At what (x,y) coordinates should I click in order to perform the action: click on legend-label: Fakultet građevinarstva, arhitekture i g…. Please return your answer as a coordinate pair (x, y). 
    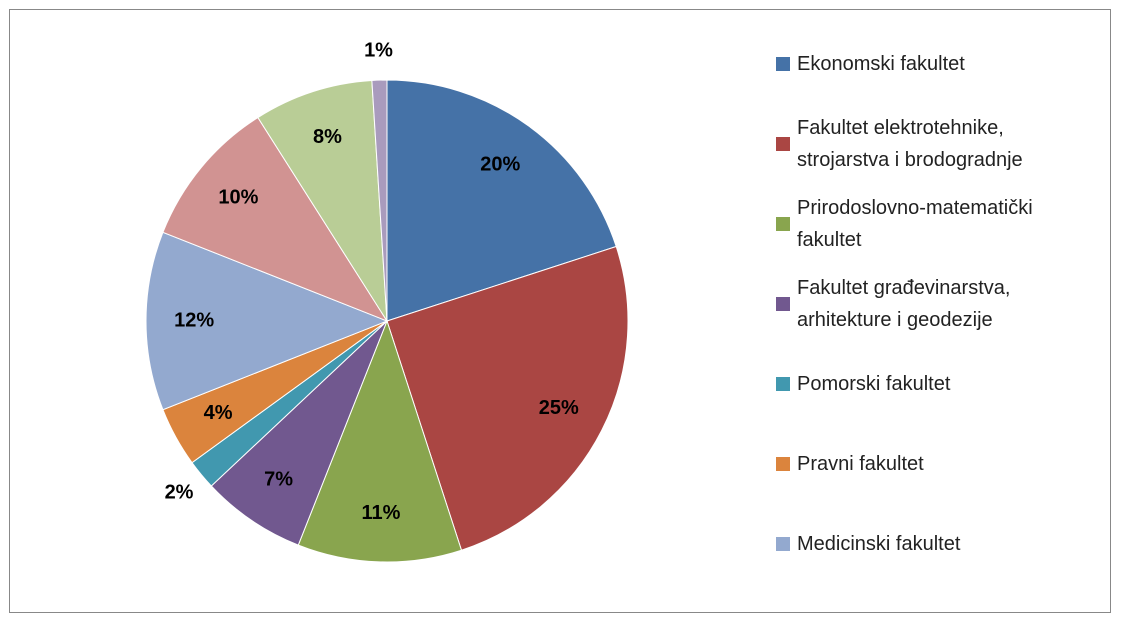
    Looking at the image, I should click on (904, 304).